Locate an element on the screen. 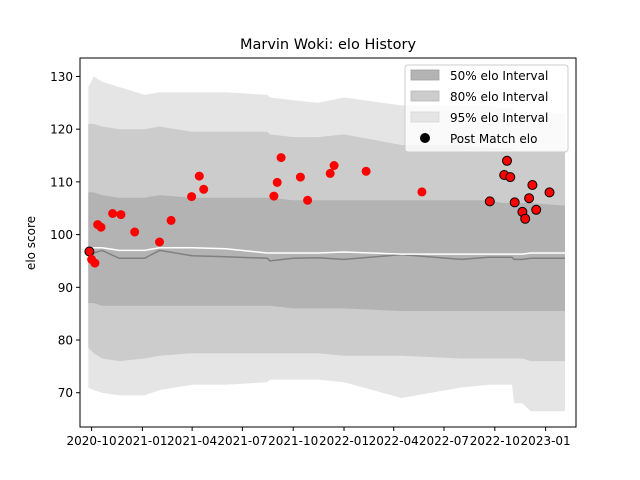 Image resolution: width=640 pixels, height=480 pixels. y-tick-label: 90 is located at coordinates (65, 288).